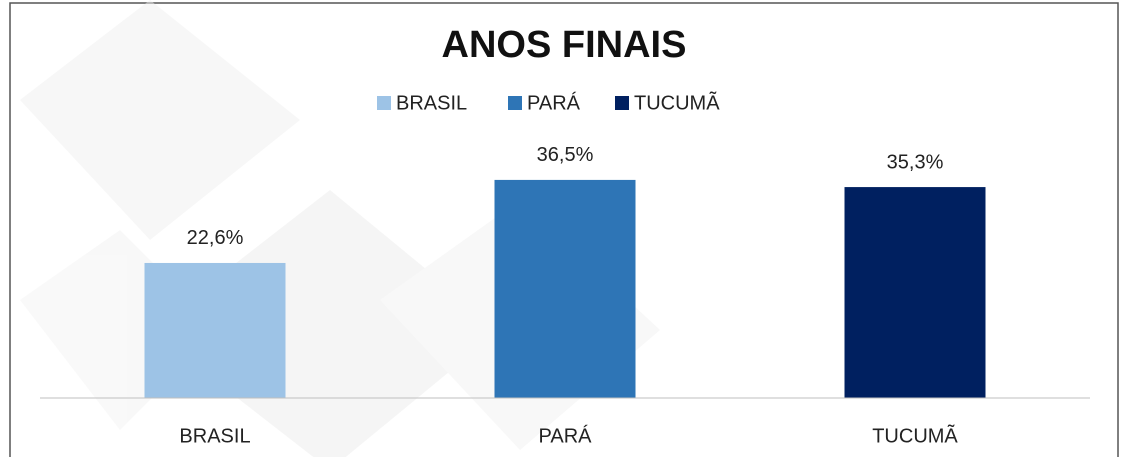 This screenshot has width=1128, height=457. What do you see at coordinates (215, 238) in the screenshot?
I see `value-label: 22,6%` at bounding box center [215, 238].